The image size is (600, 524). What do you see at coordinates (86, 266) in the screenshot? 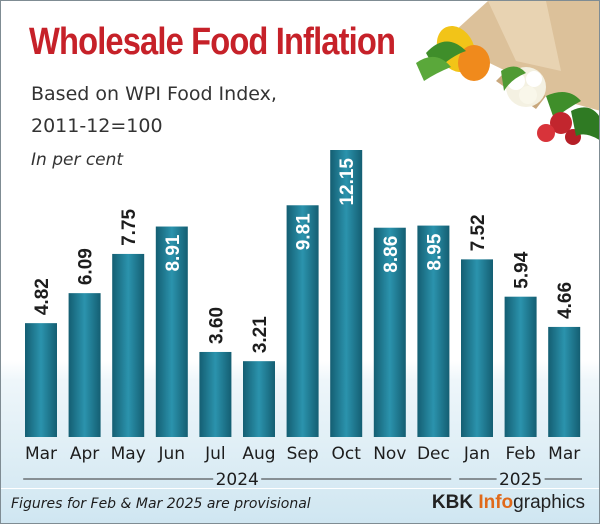
I see `value-label: 6.09` at bounding box center [86, 266].